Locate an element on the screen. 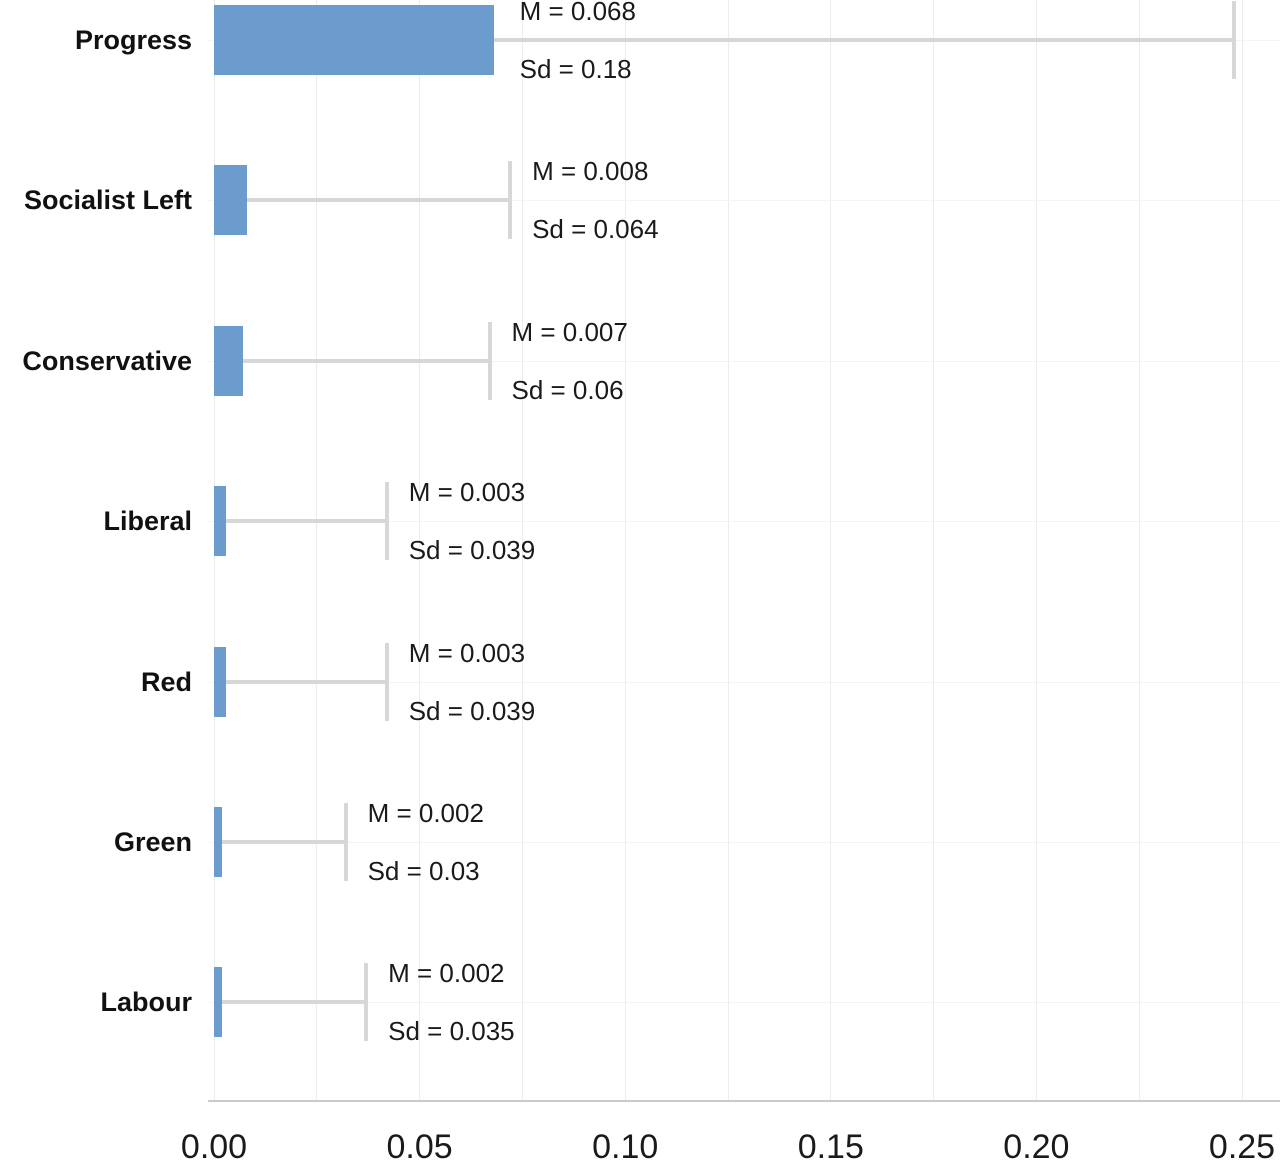 This screenshot has height=1161, width=1280. mean-annotation: M = 0.068 is located at coordinates (577, 13).